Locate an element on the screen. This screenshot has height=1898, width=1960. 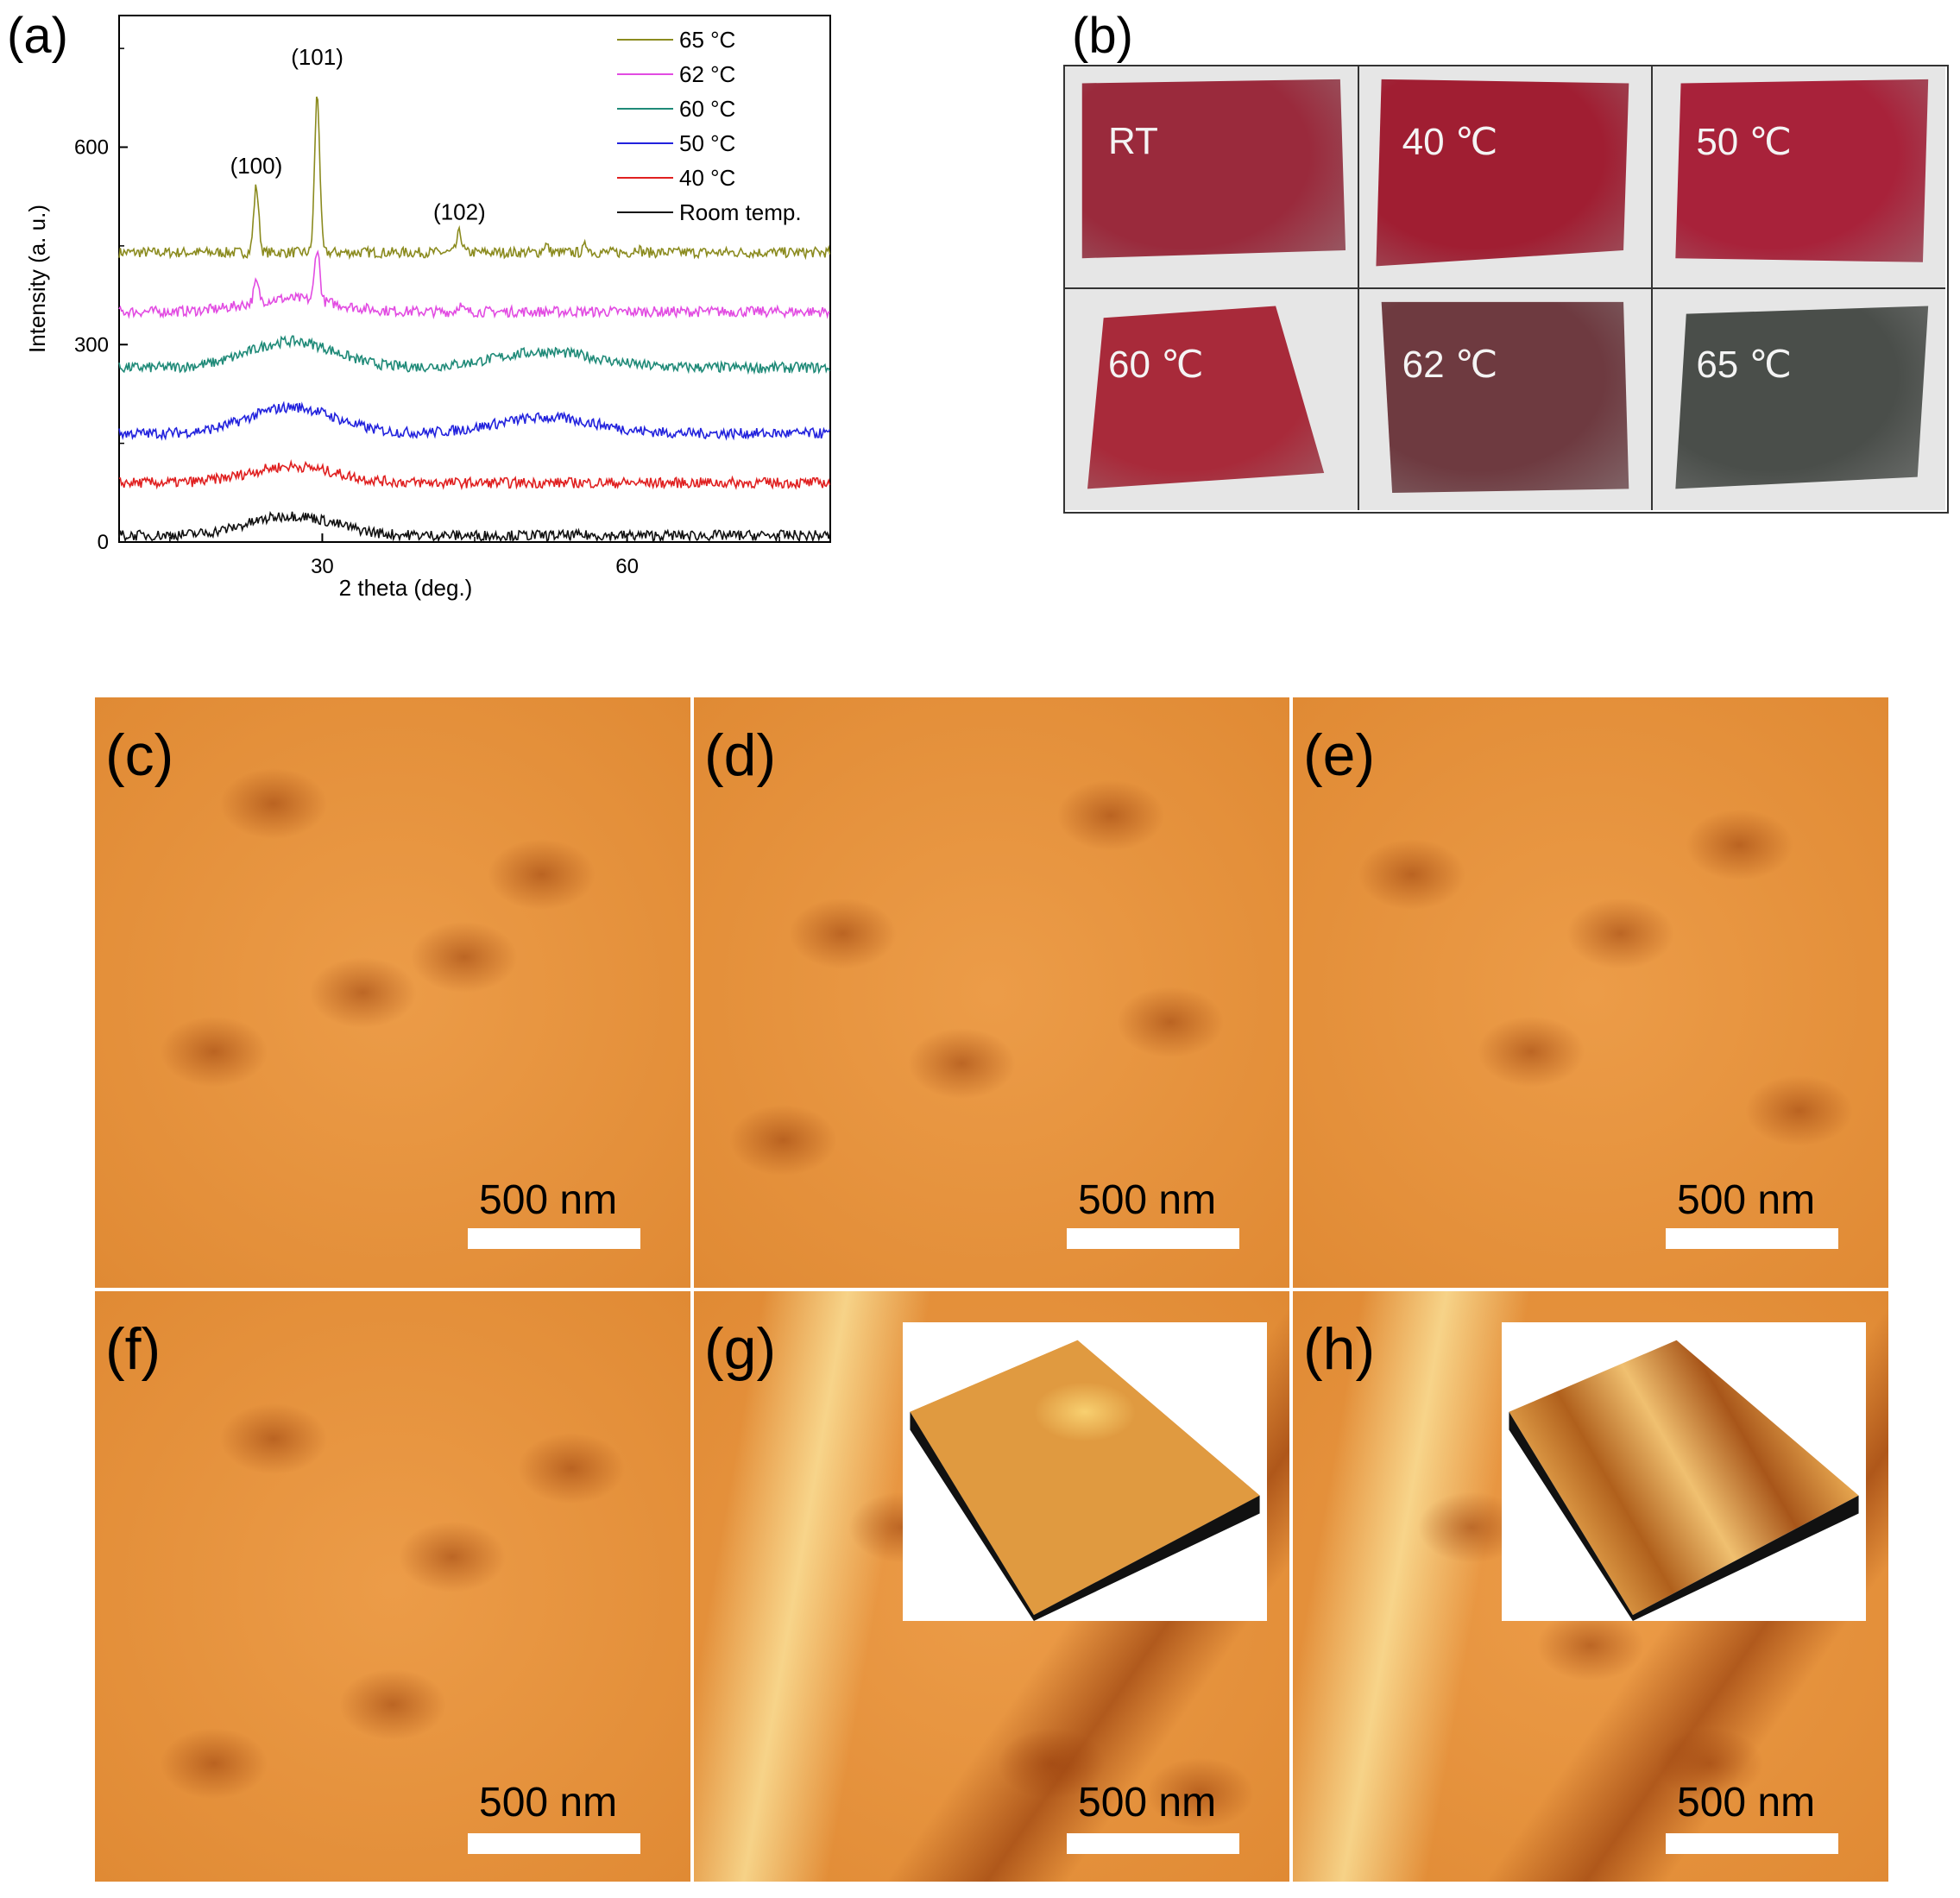
photo-label: 65 ℃ is located at coordinates (1744, 365).